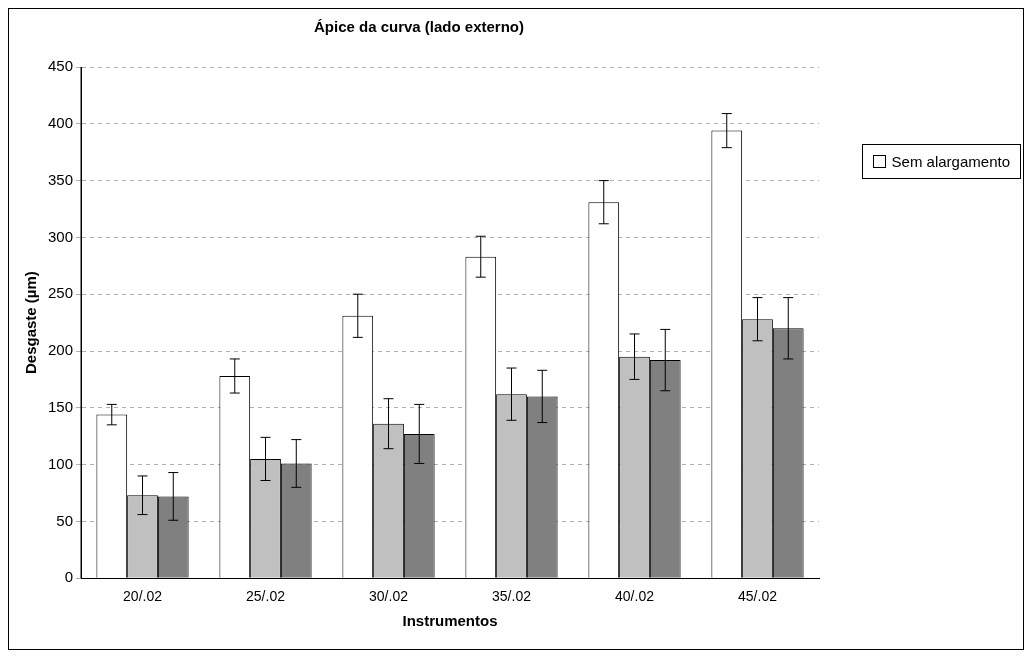  Describe the element at coordinates (61, 236) in the screenshot. I see `y-tick-label: 300` at that location.